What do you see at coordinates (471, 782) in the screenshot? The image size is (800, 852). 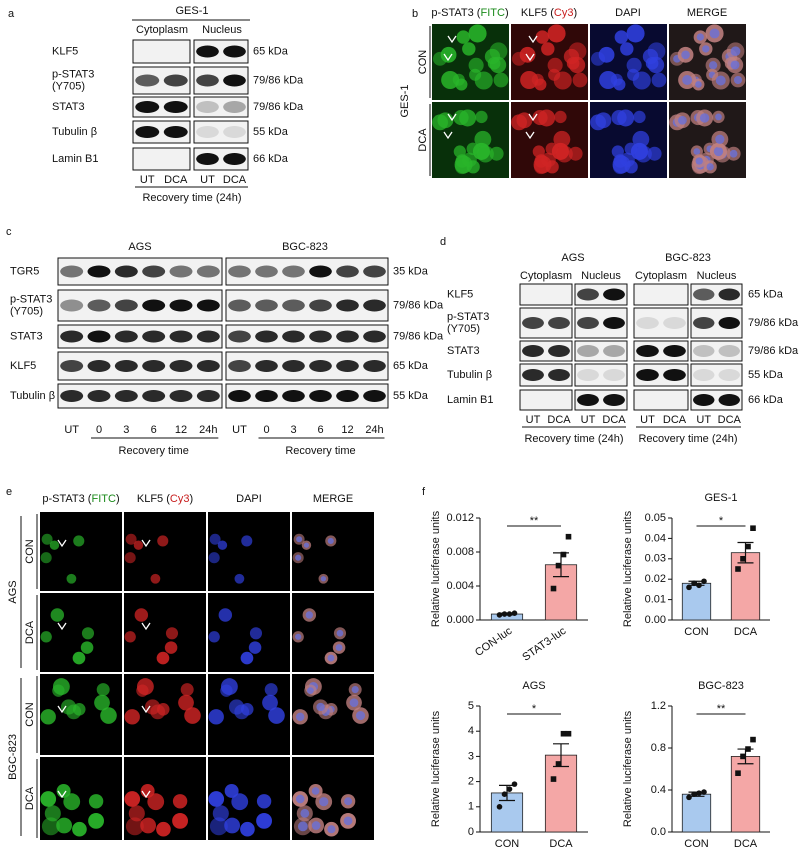 I see `y-tick-label: 2` at bounding box center [471, 782].